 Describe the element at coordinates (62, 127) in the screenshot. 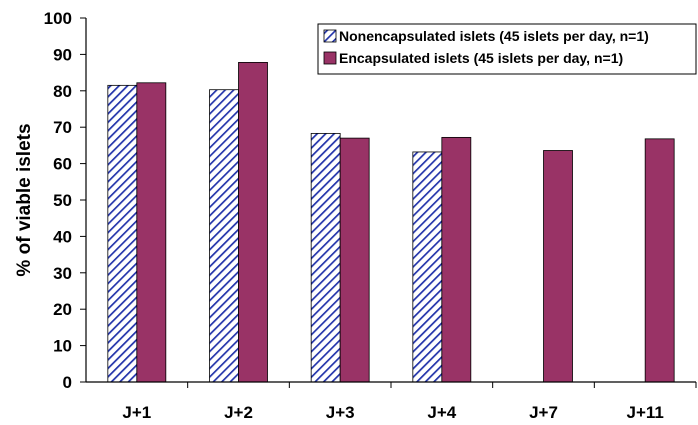

I see `y-tick-label: 70` at that location.